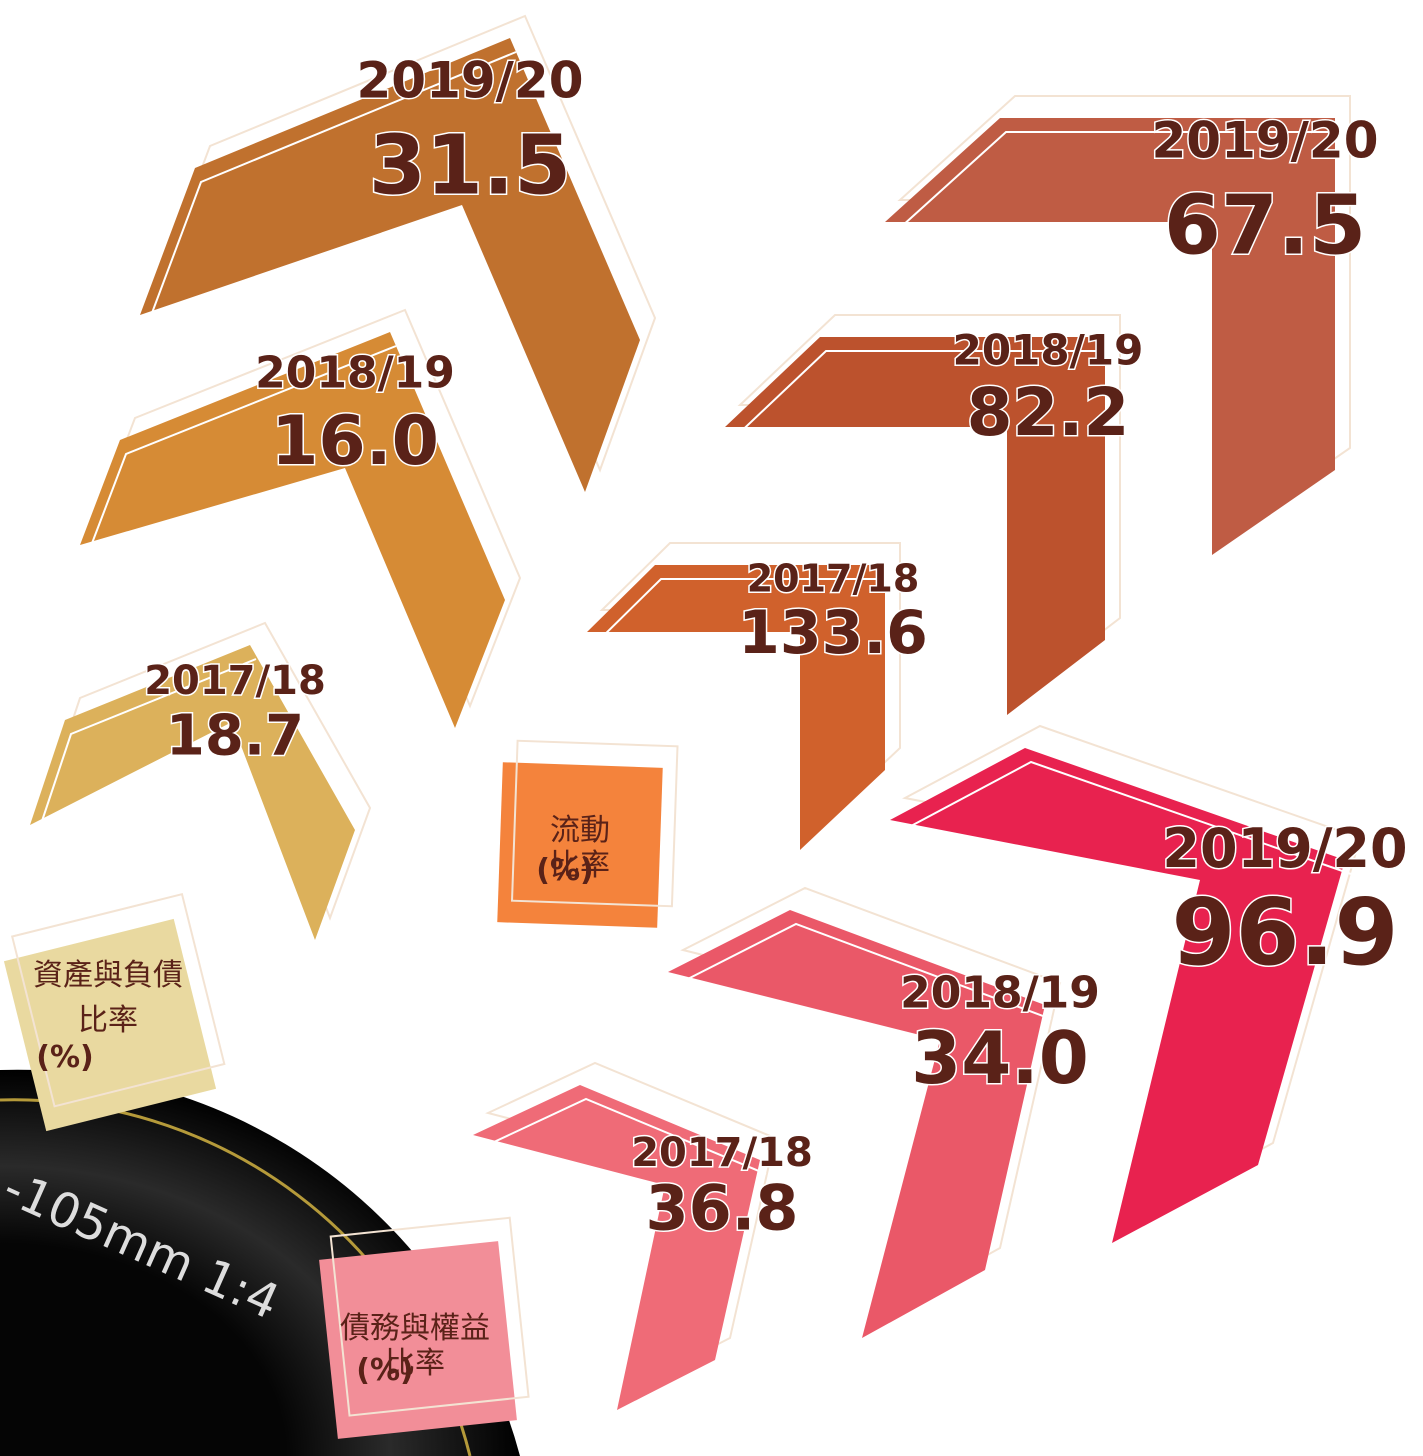 The image size is (1423, 1456). Describe the element at coordinates (1048, 412) in the screenshot. I see `value-label: 82.2` at that location.